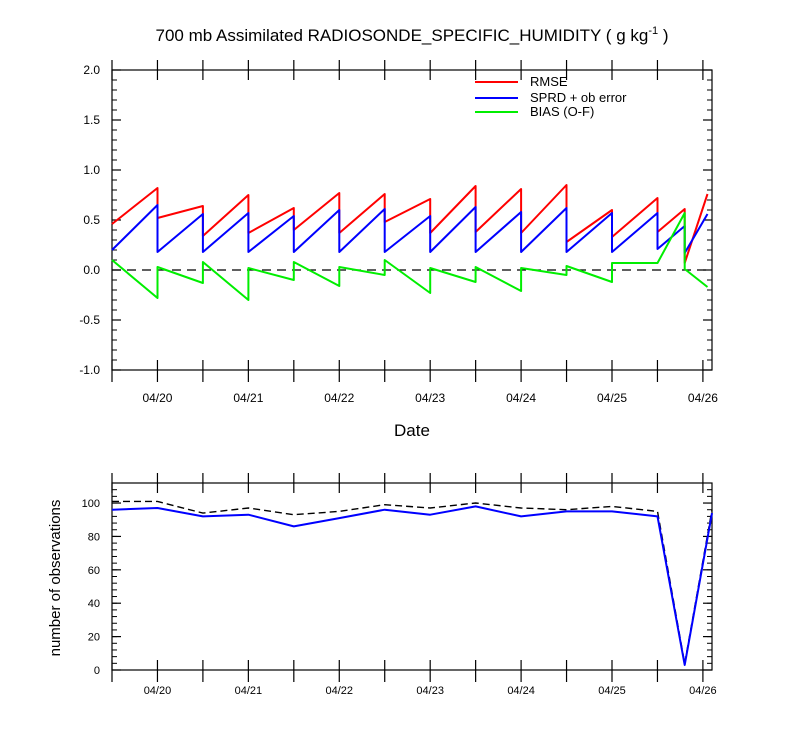 Image resolution: width=800 pixels, height=750 pixels. What do you see at coordinates (663, 35) in the screenshot?
I see `chart-title-end: )` at bounding box center [663, 35].